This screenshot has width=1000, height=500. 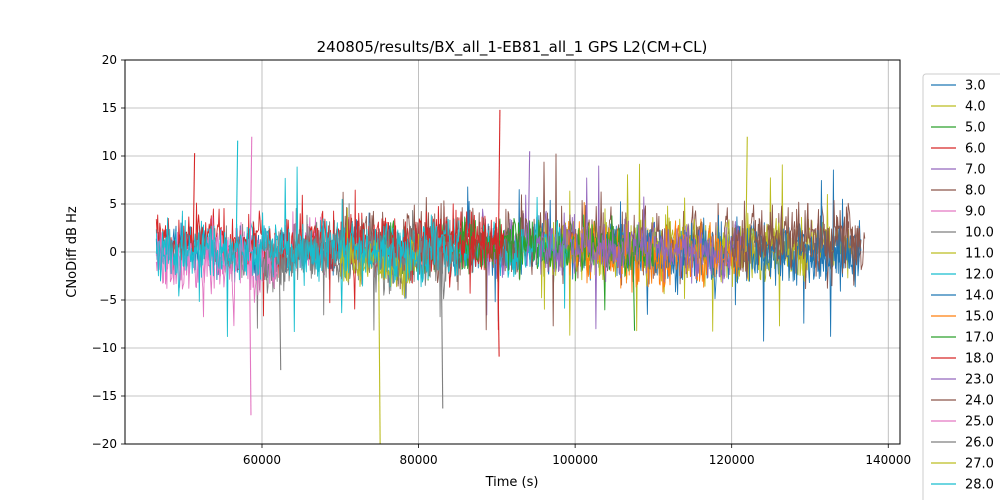 I want to click on legend-label: 25.0, so click(x=979, y=422).